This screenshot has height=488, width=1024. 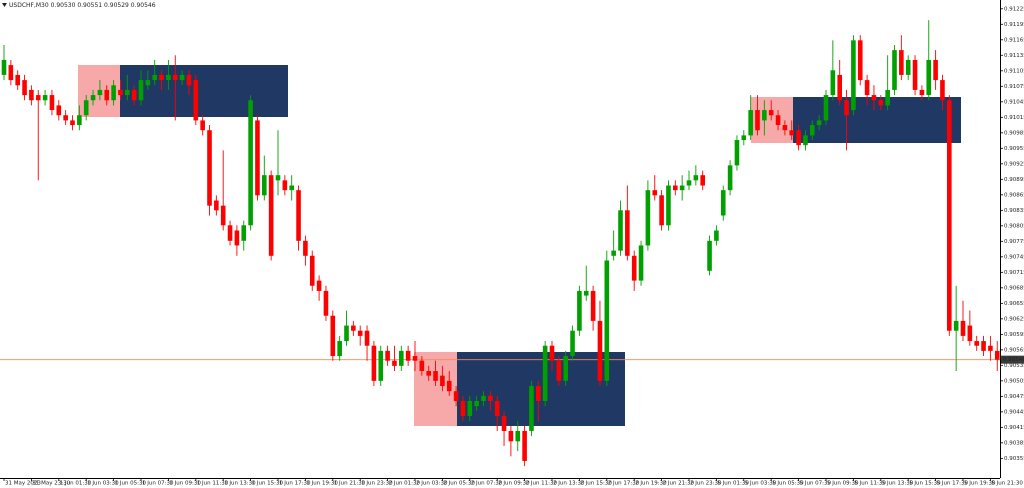 I want to click on y-tick-label: 0.90625, so click(x=1014, y=319).